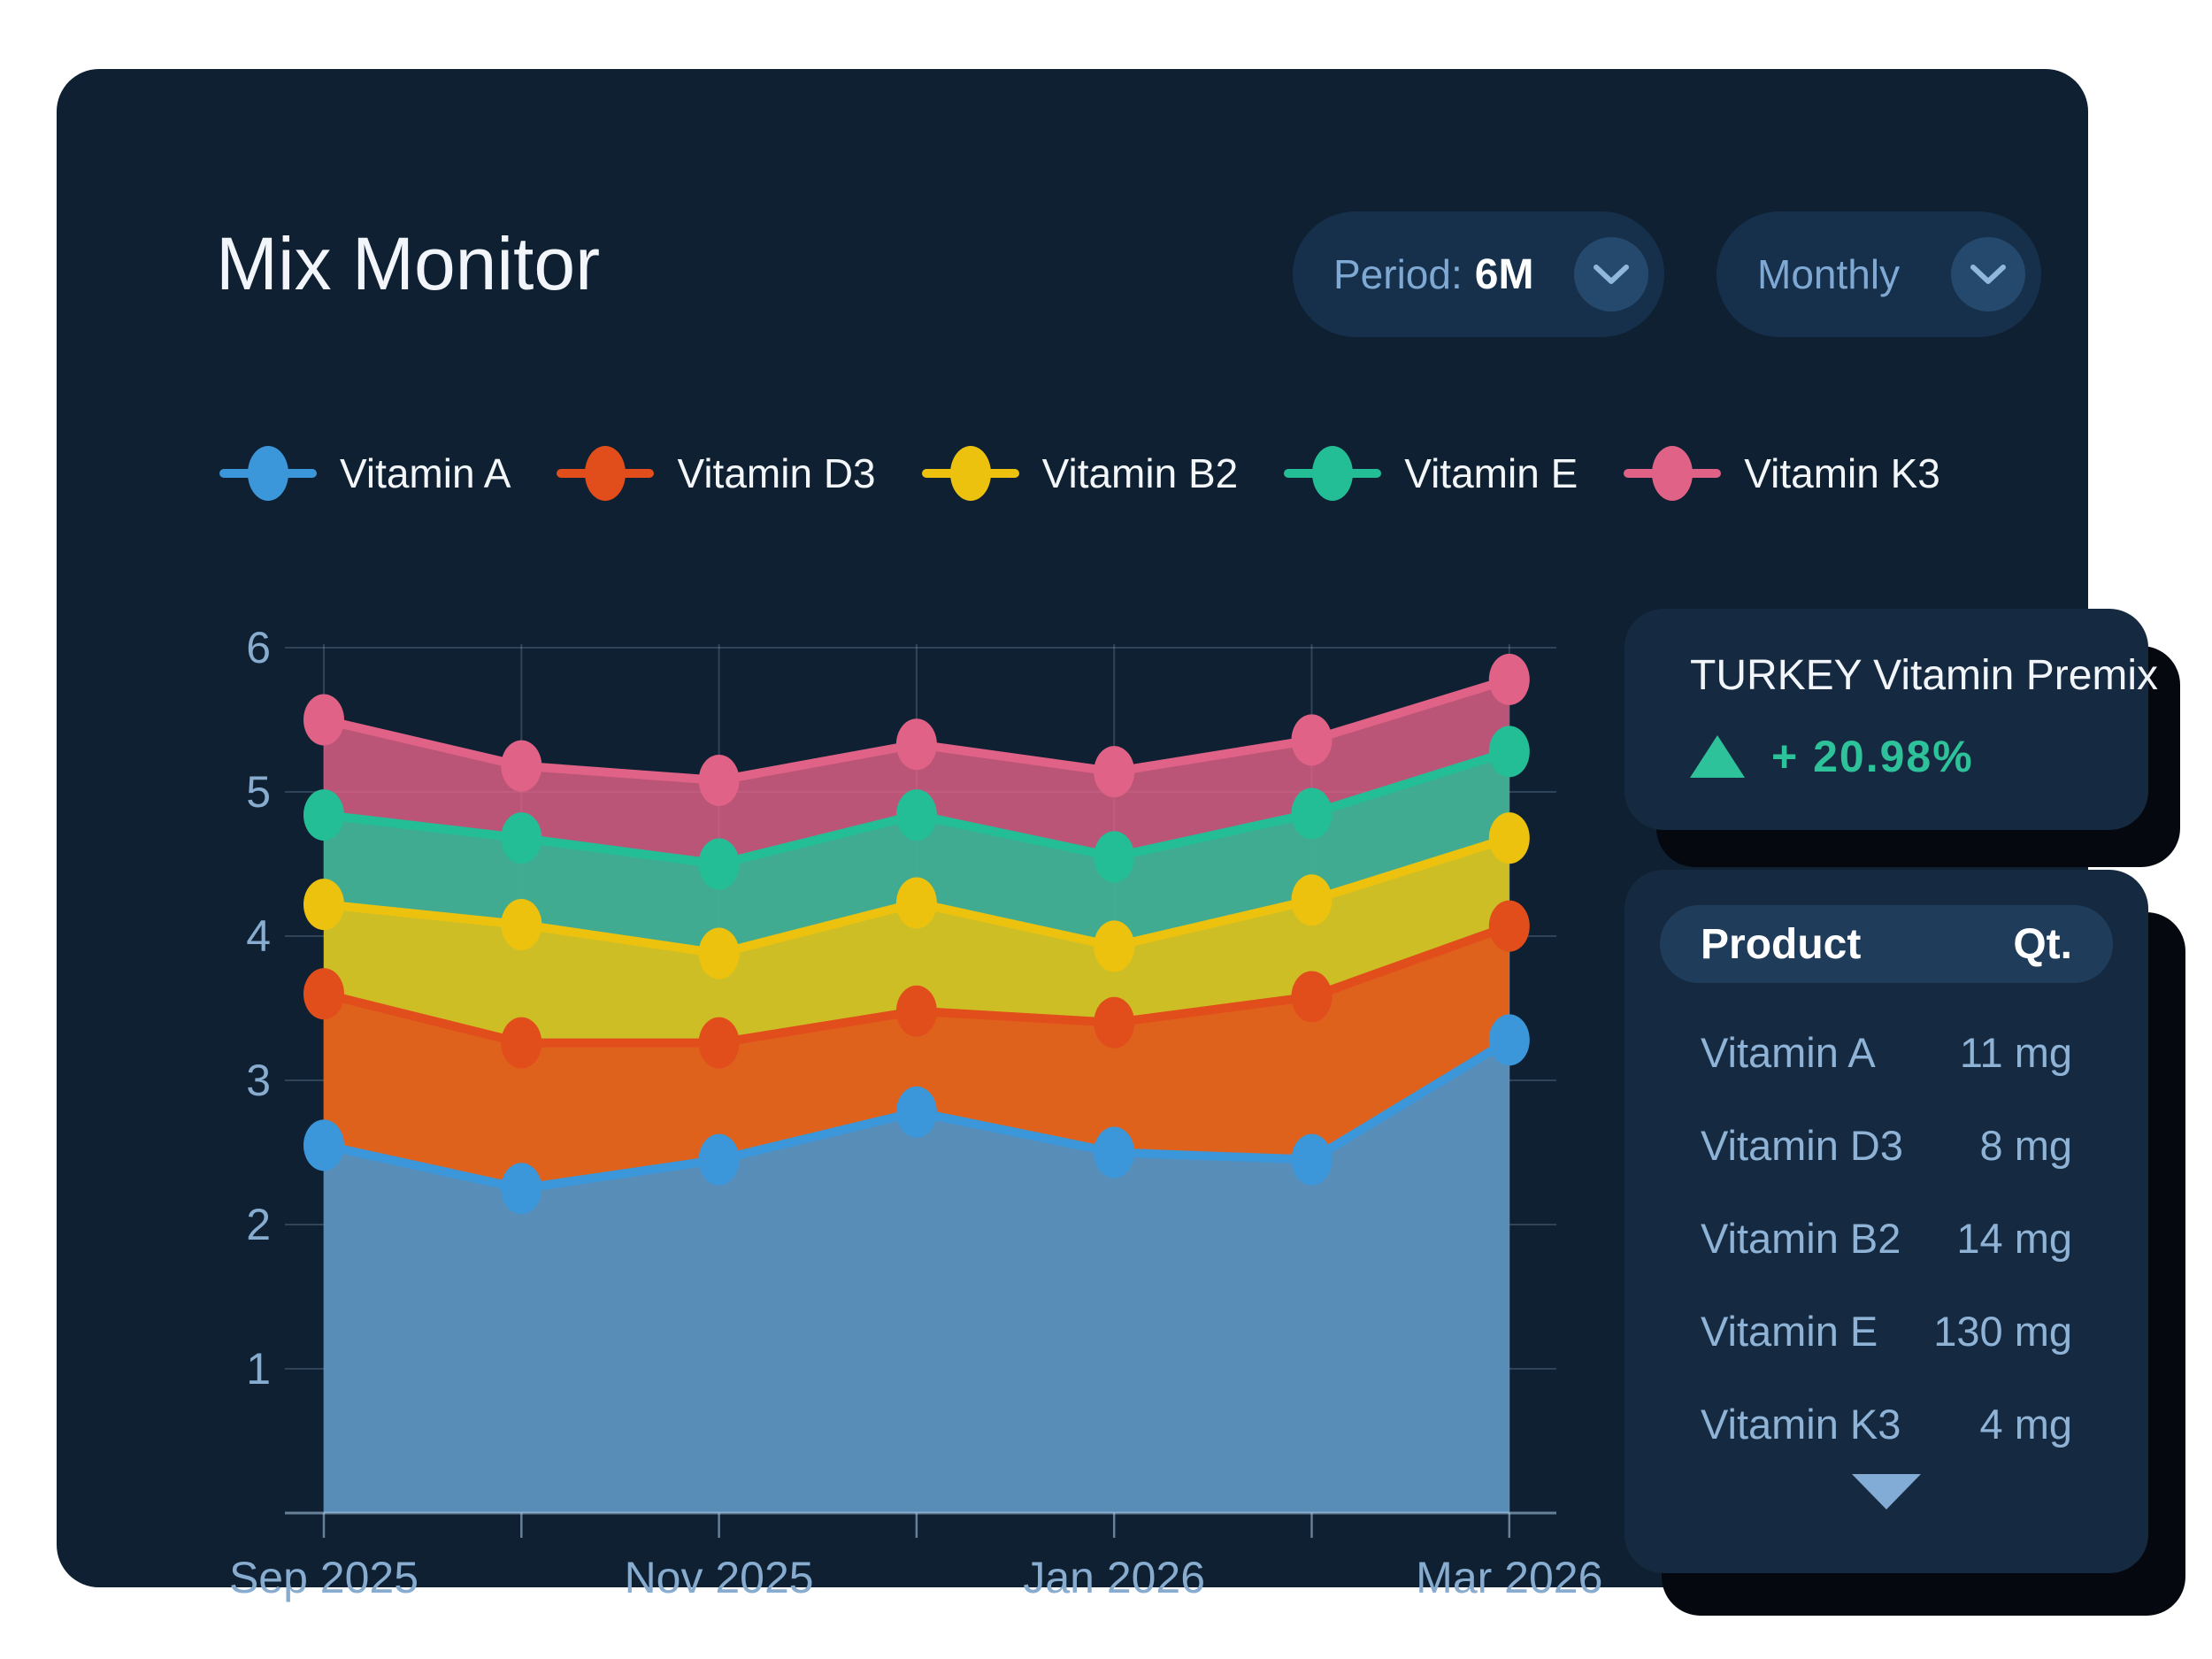 Image resolution: width=2212 pixels, height=1659 pixels. I want to click on svg-text: Sep 2025, so click(324, 1578).